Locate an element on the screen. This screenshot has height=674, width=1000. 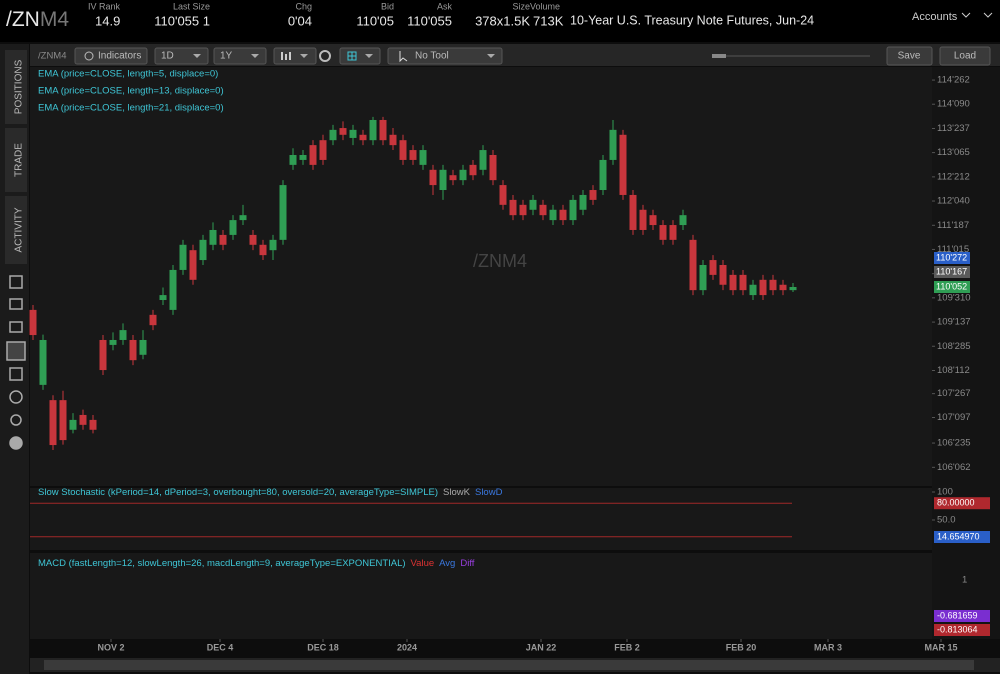
load-button is located at coordinates (965, 56).